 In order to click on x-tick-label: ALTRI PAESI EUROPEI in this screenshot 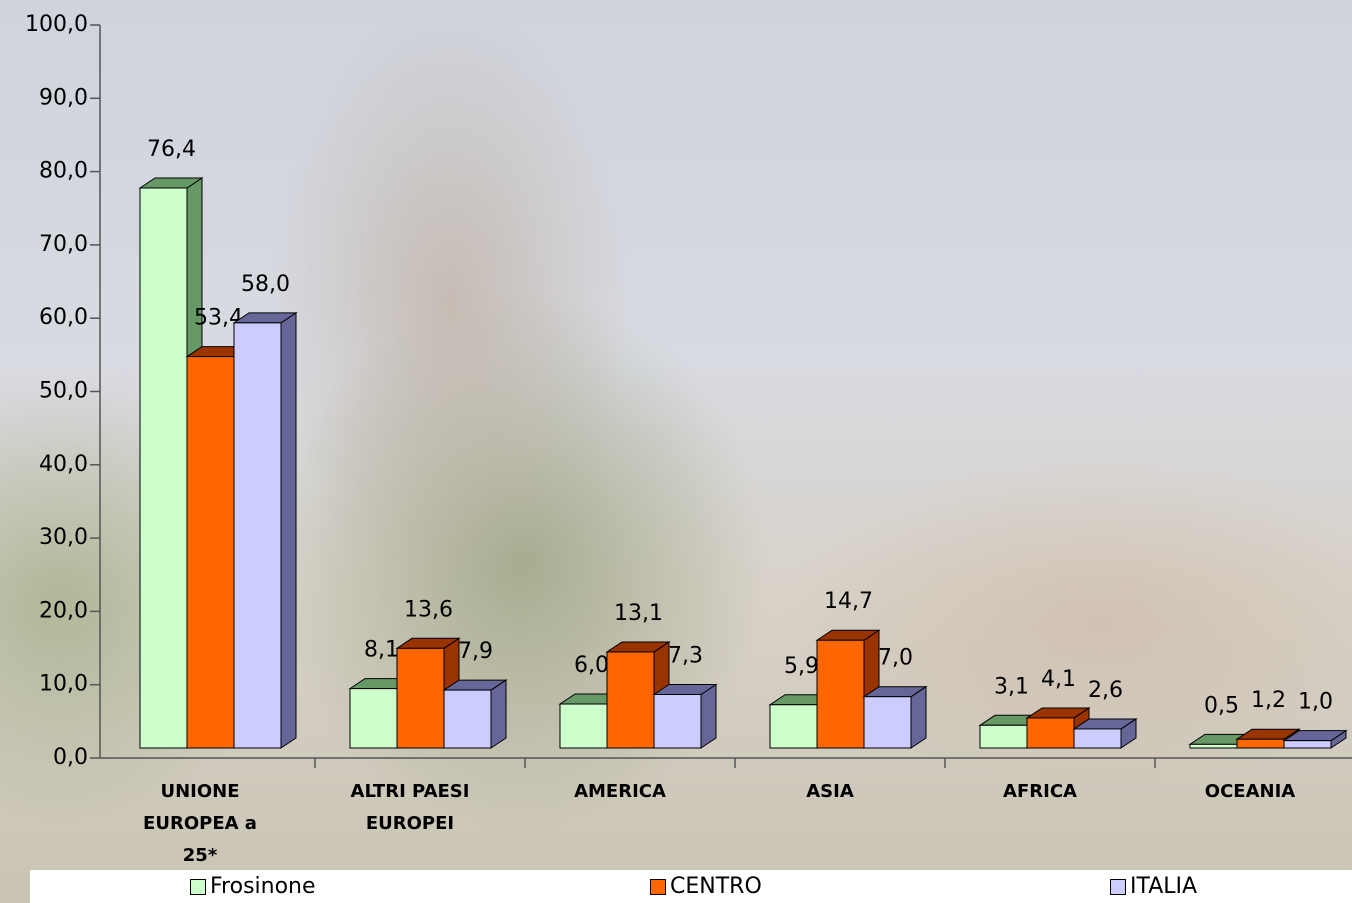, I will do `click(410, 807)`.